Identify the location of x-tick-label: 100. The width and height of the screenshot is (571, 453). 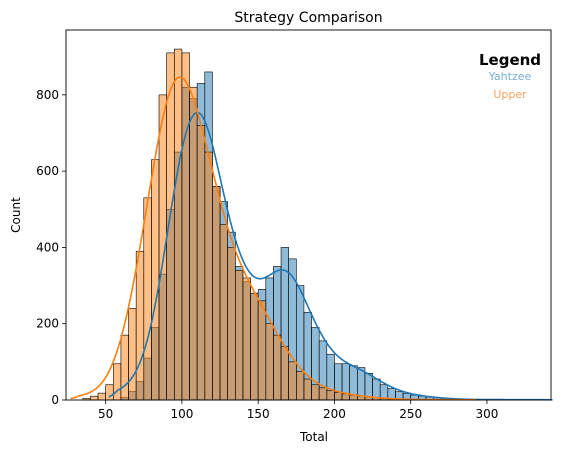
(181, 414).